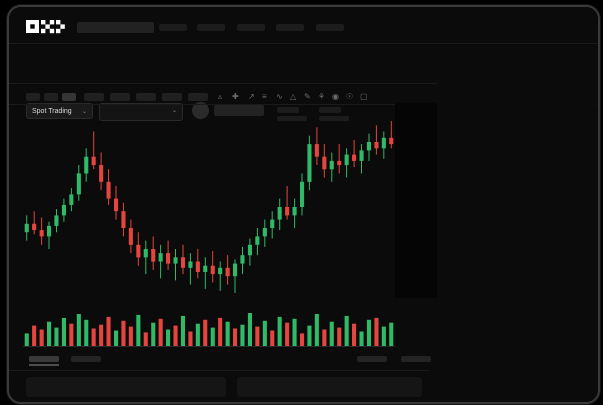  What do you see at coordinates (350, 96) in the screenshot?
I see `lock-icon: ☉` at bounding box center [350, 96].